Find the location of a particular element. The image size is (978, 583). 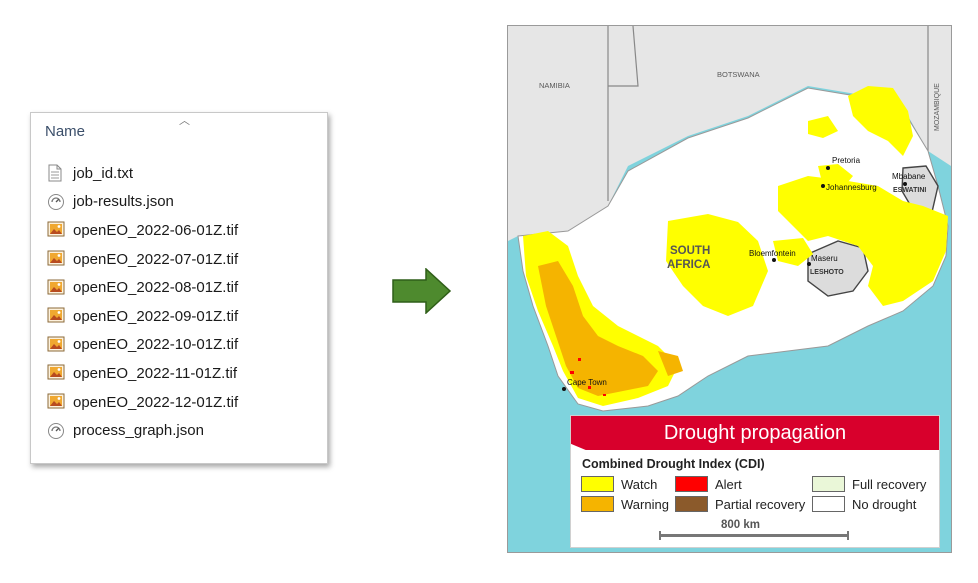

legend-label: Watch is located at coordinates (639, 484).